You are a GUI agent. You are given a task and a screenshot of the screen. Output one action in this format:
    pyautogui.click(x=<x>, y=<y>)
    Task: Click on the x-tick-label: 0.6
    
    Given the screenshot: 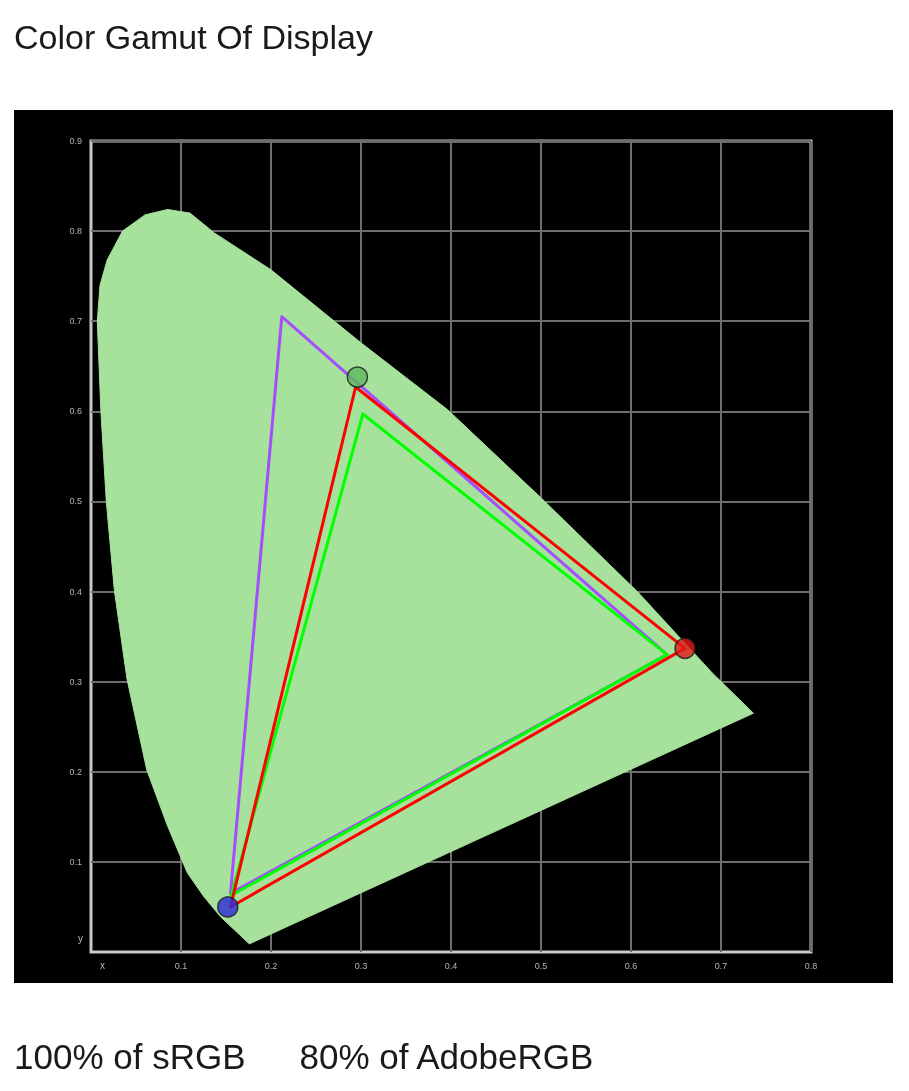 What is the action you would take?
    pyautogui.click(x=631, y=965)
    